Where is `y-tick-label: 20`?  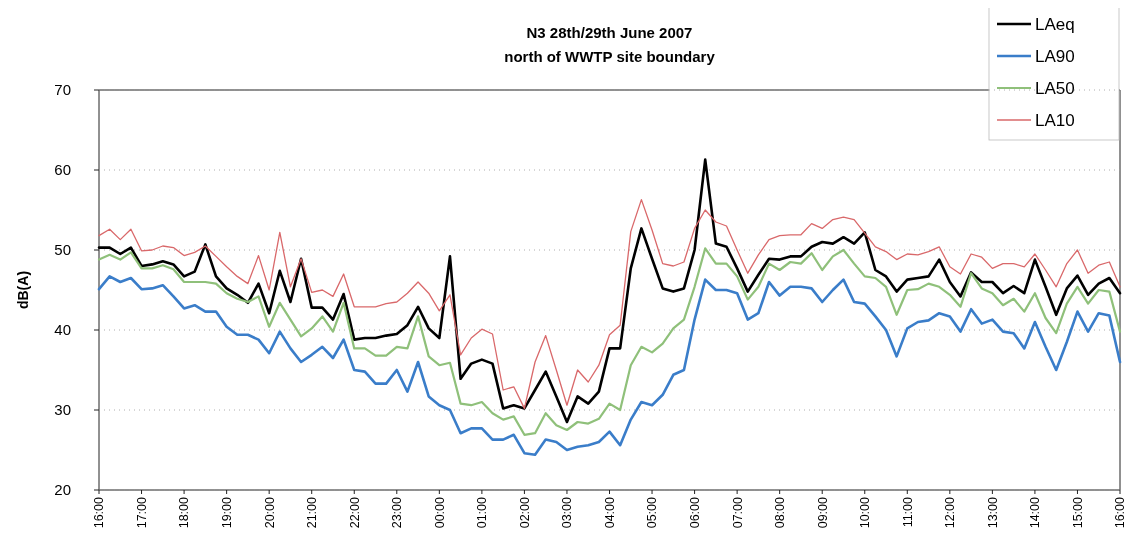
y-tick-label: 20 is located at coordinates (62, 490).